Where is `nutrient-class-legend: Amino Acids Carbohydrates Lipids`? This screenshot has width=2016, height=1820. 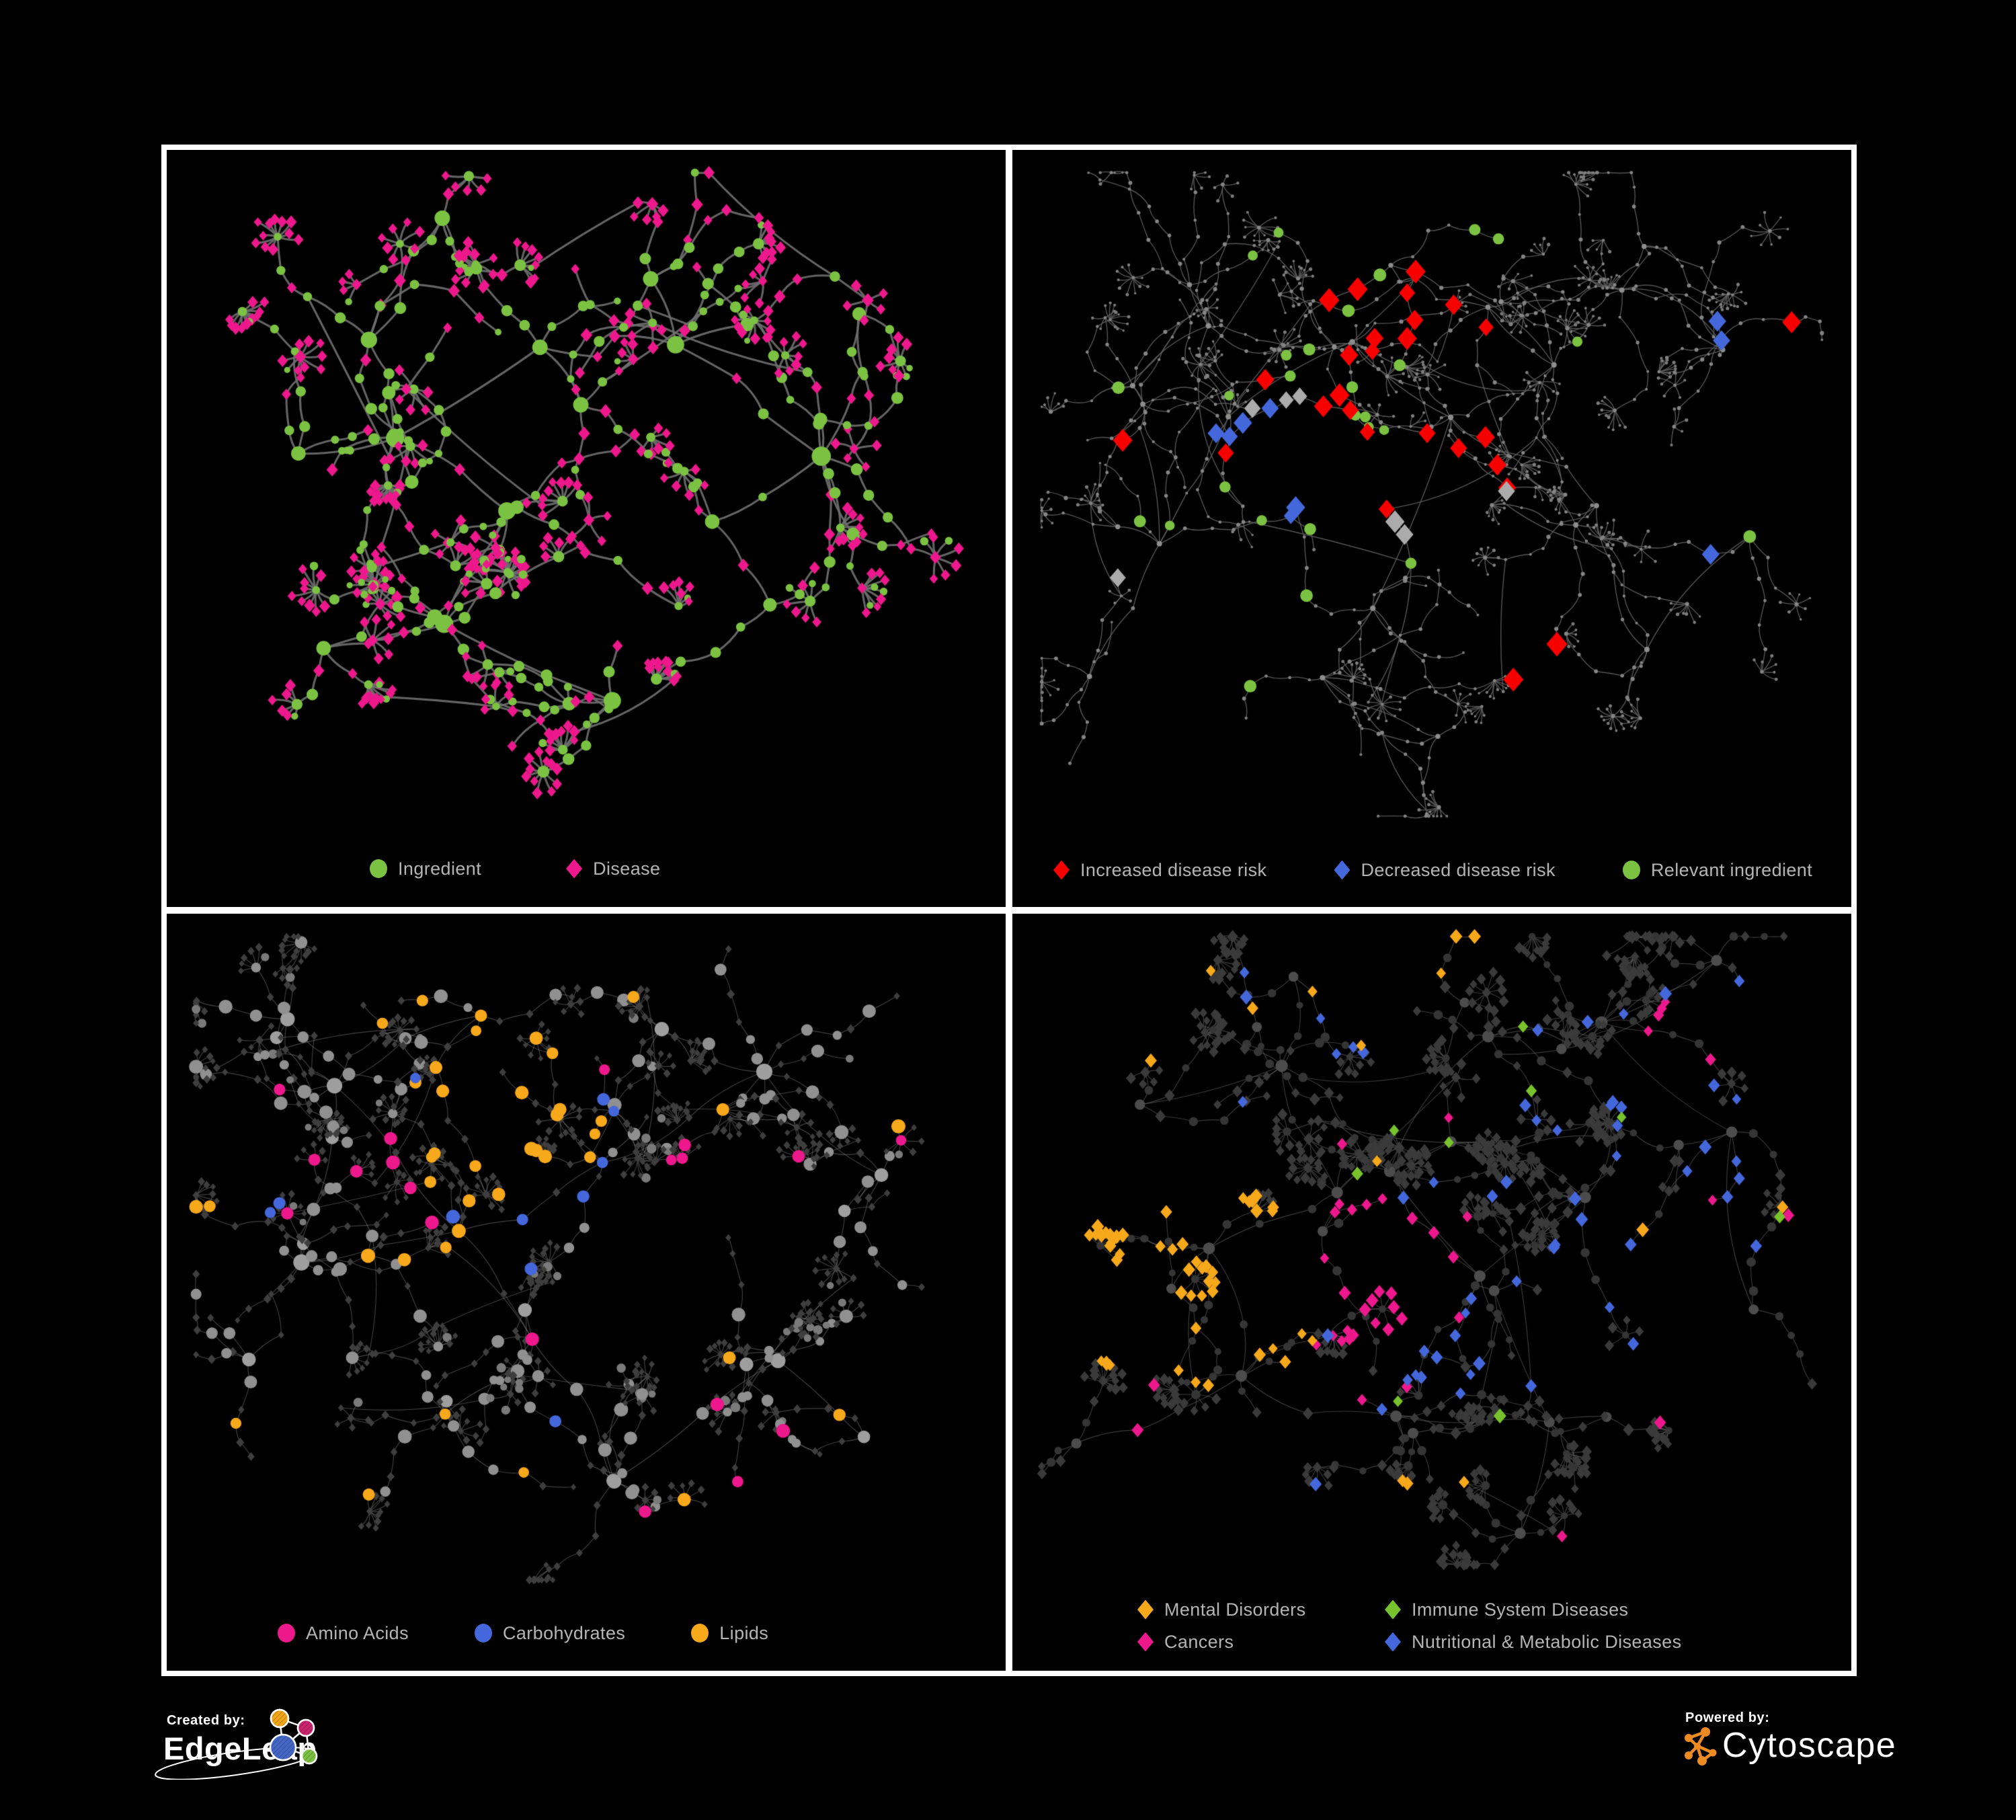 nutrient-class-legend: Amino Acids Carbohydrates Lipids is located at coordinates (523, 1633).